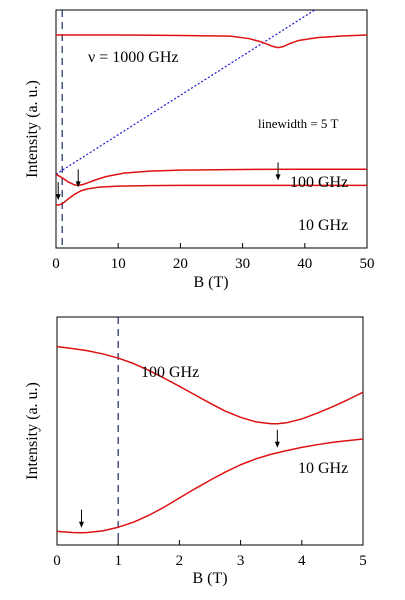 The height and width of the screenshot is (600, 405). I want to click on x-tick-label: 5, so click(363, 561).